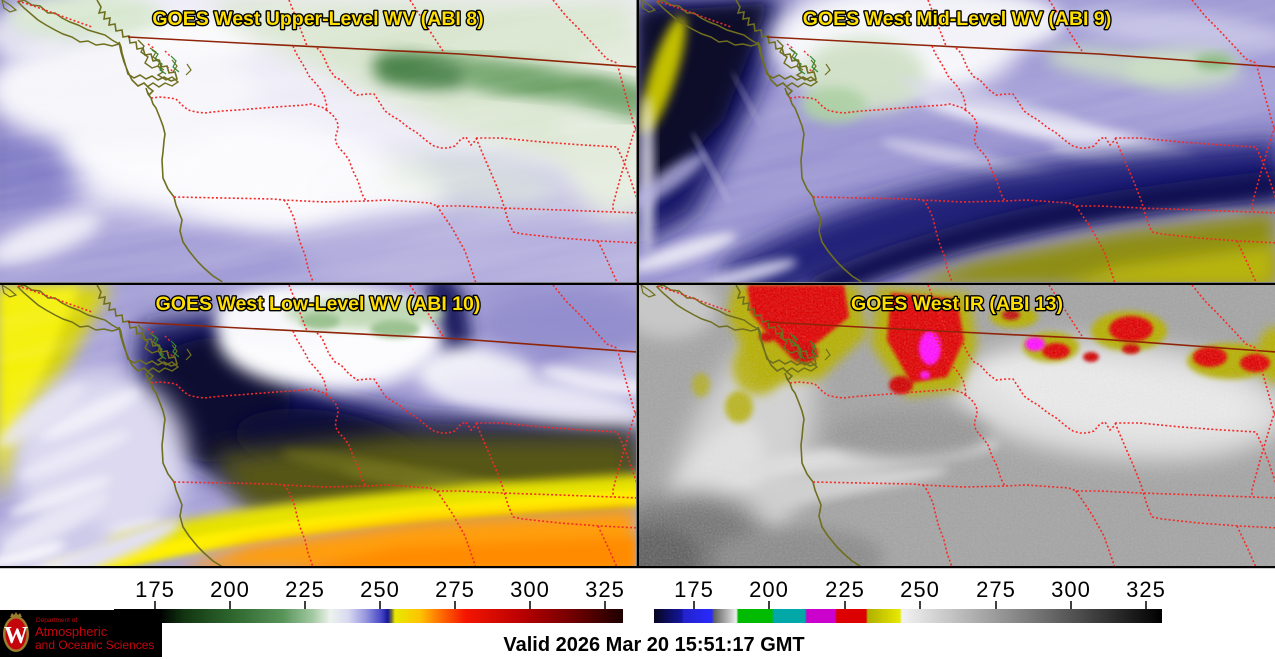 This screenshot has width=1275, height=659. Describe the element at coordinates (318, 304) in the screenshot. I see `svg-text:GOES West Low-Level WV (ABI 10: GOES West Low-Level WV (ABI 10)` at that location.